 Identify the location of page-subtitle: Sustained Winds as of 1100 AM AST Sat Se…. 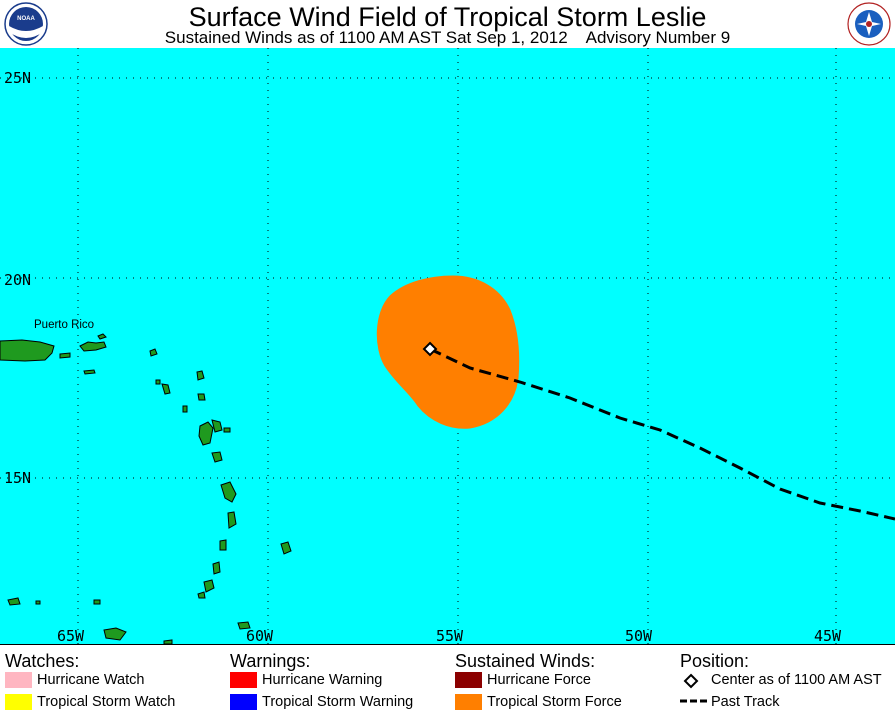
(447, 37).